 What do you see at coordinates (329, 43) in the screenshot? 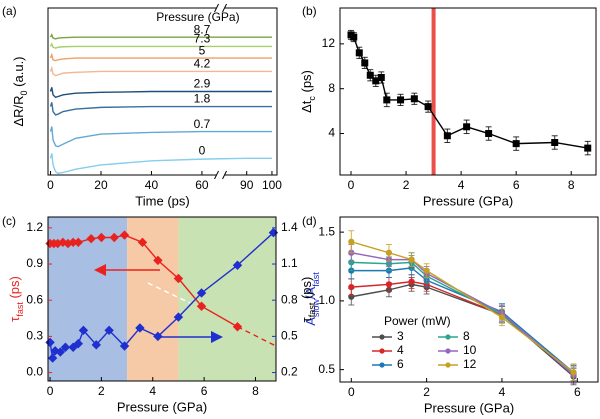
I see `y-tick-label: 12` at bounding box center [329, 43].